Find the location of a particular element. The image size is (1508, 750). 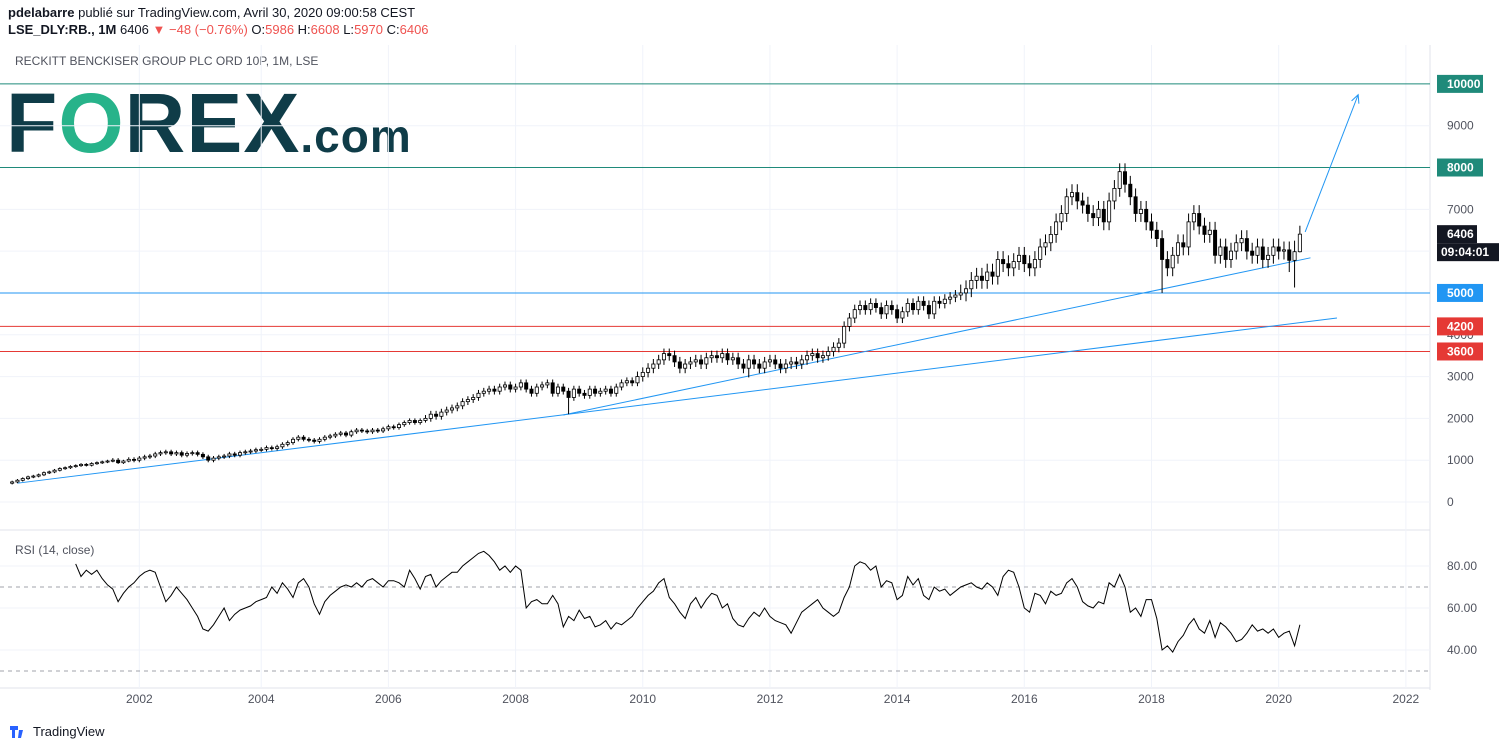

last-price-label: 6406 is located at coordinates (1460, 234).